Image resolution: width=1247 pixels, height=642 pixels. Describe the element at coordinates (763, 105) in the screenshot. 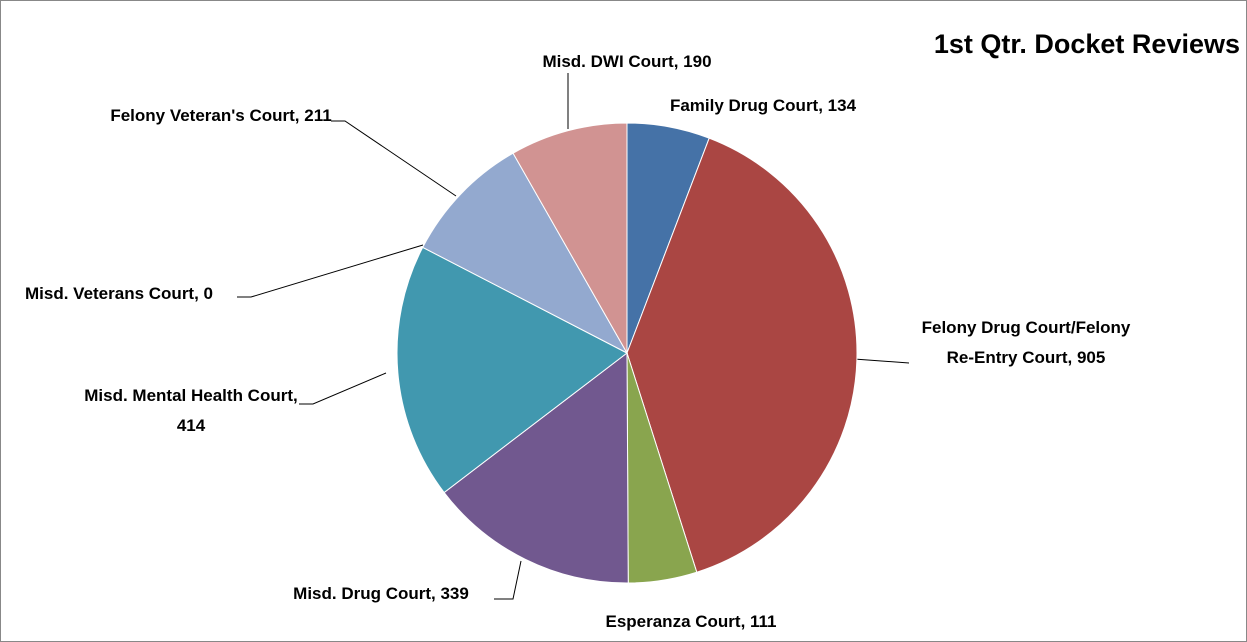

I see `data-label: Family Drug Court, 134` at that location.